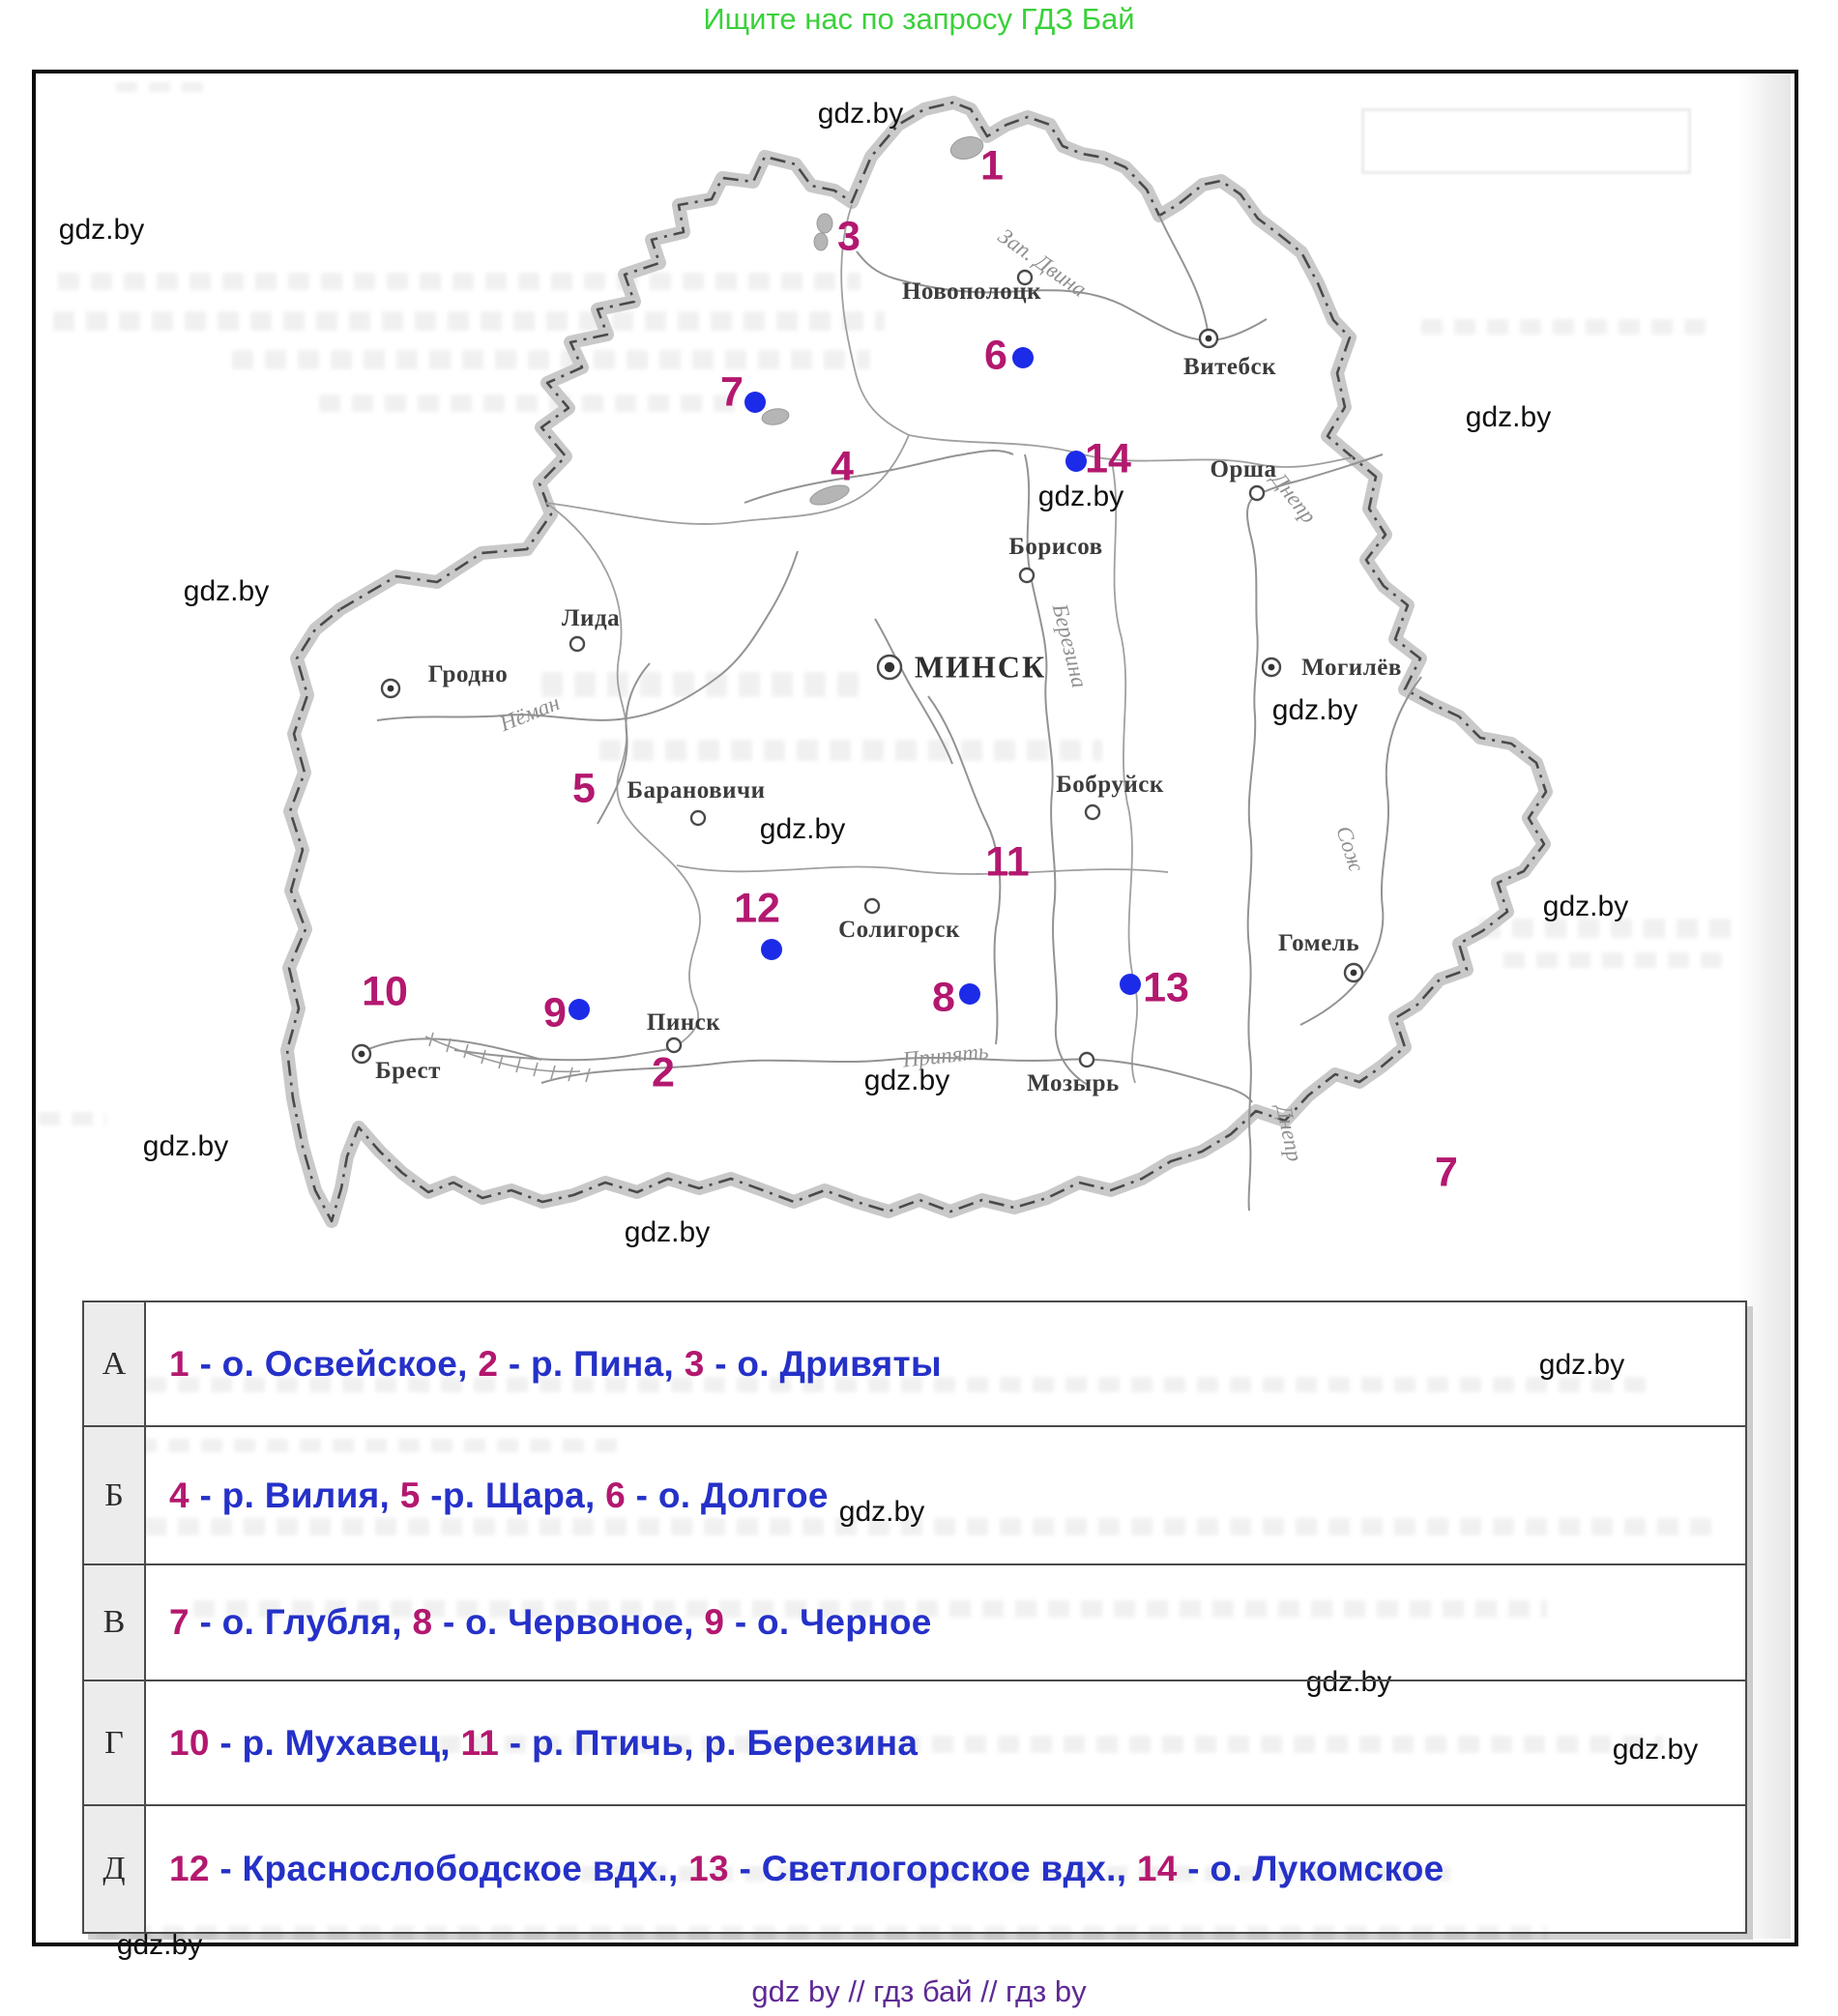  I want to click on answer-number: 11, so click(480, 1742).